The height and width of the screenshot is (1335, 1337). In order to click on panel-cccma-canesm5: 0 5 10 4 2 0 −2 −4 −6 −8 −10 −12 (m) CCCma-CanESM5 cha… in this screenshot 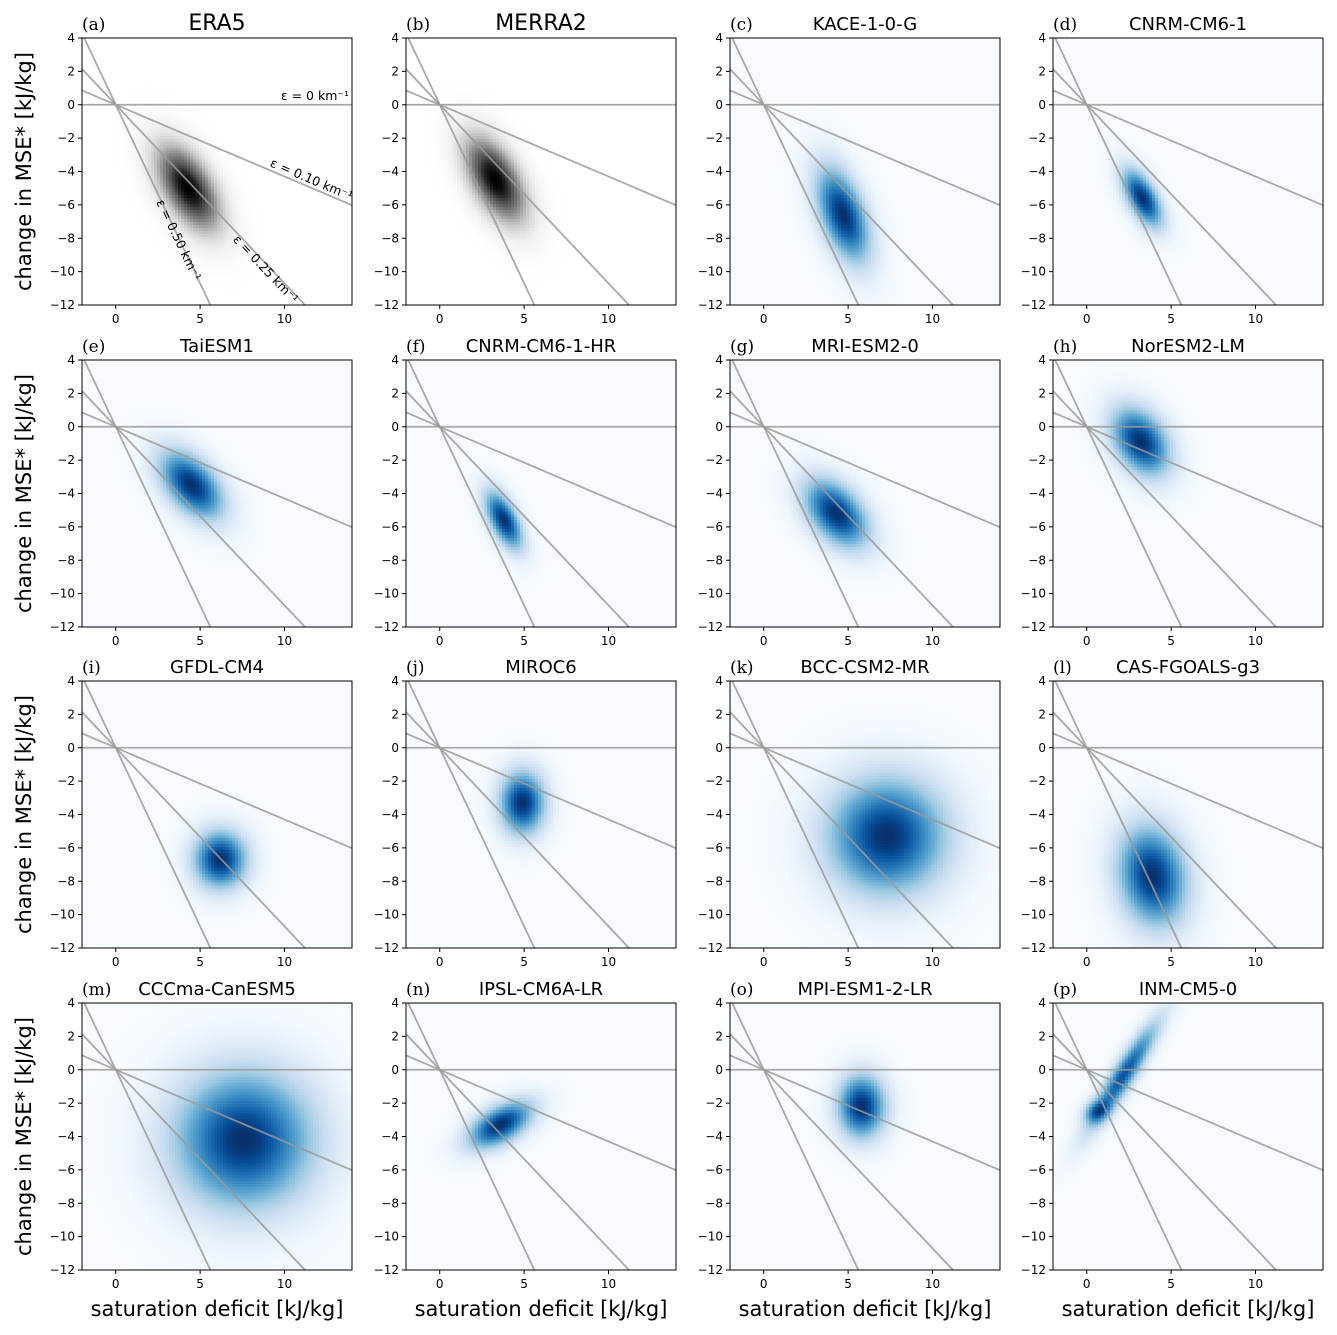, I will do `click(182, 1150)`.